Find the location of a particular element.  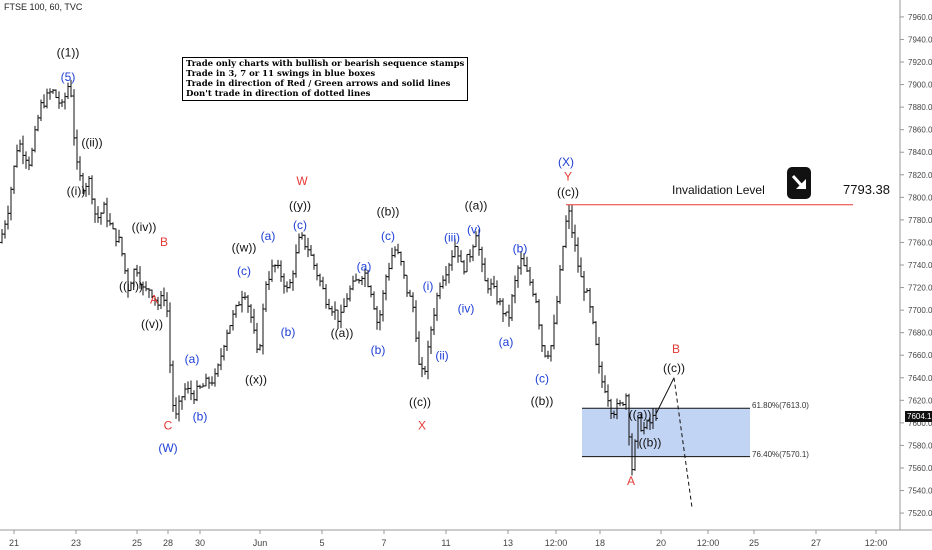

x-tick-label: 5 is located at coordinates (321, 543).